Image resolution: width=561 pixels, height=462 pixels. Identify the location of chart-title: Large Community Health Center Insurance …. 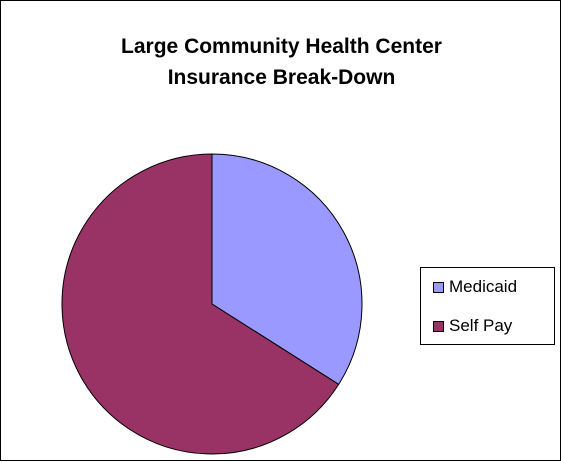
(281, 62).